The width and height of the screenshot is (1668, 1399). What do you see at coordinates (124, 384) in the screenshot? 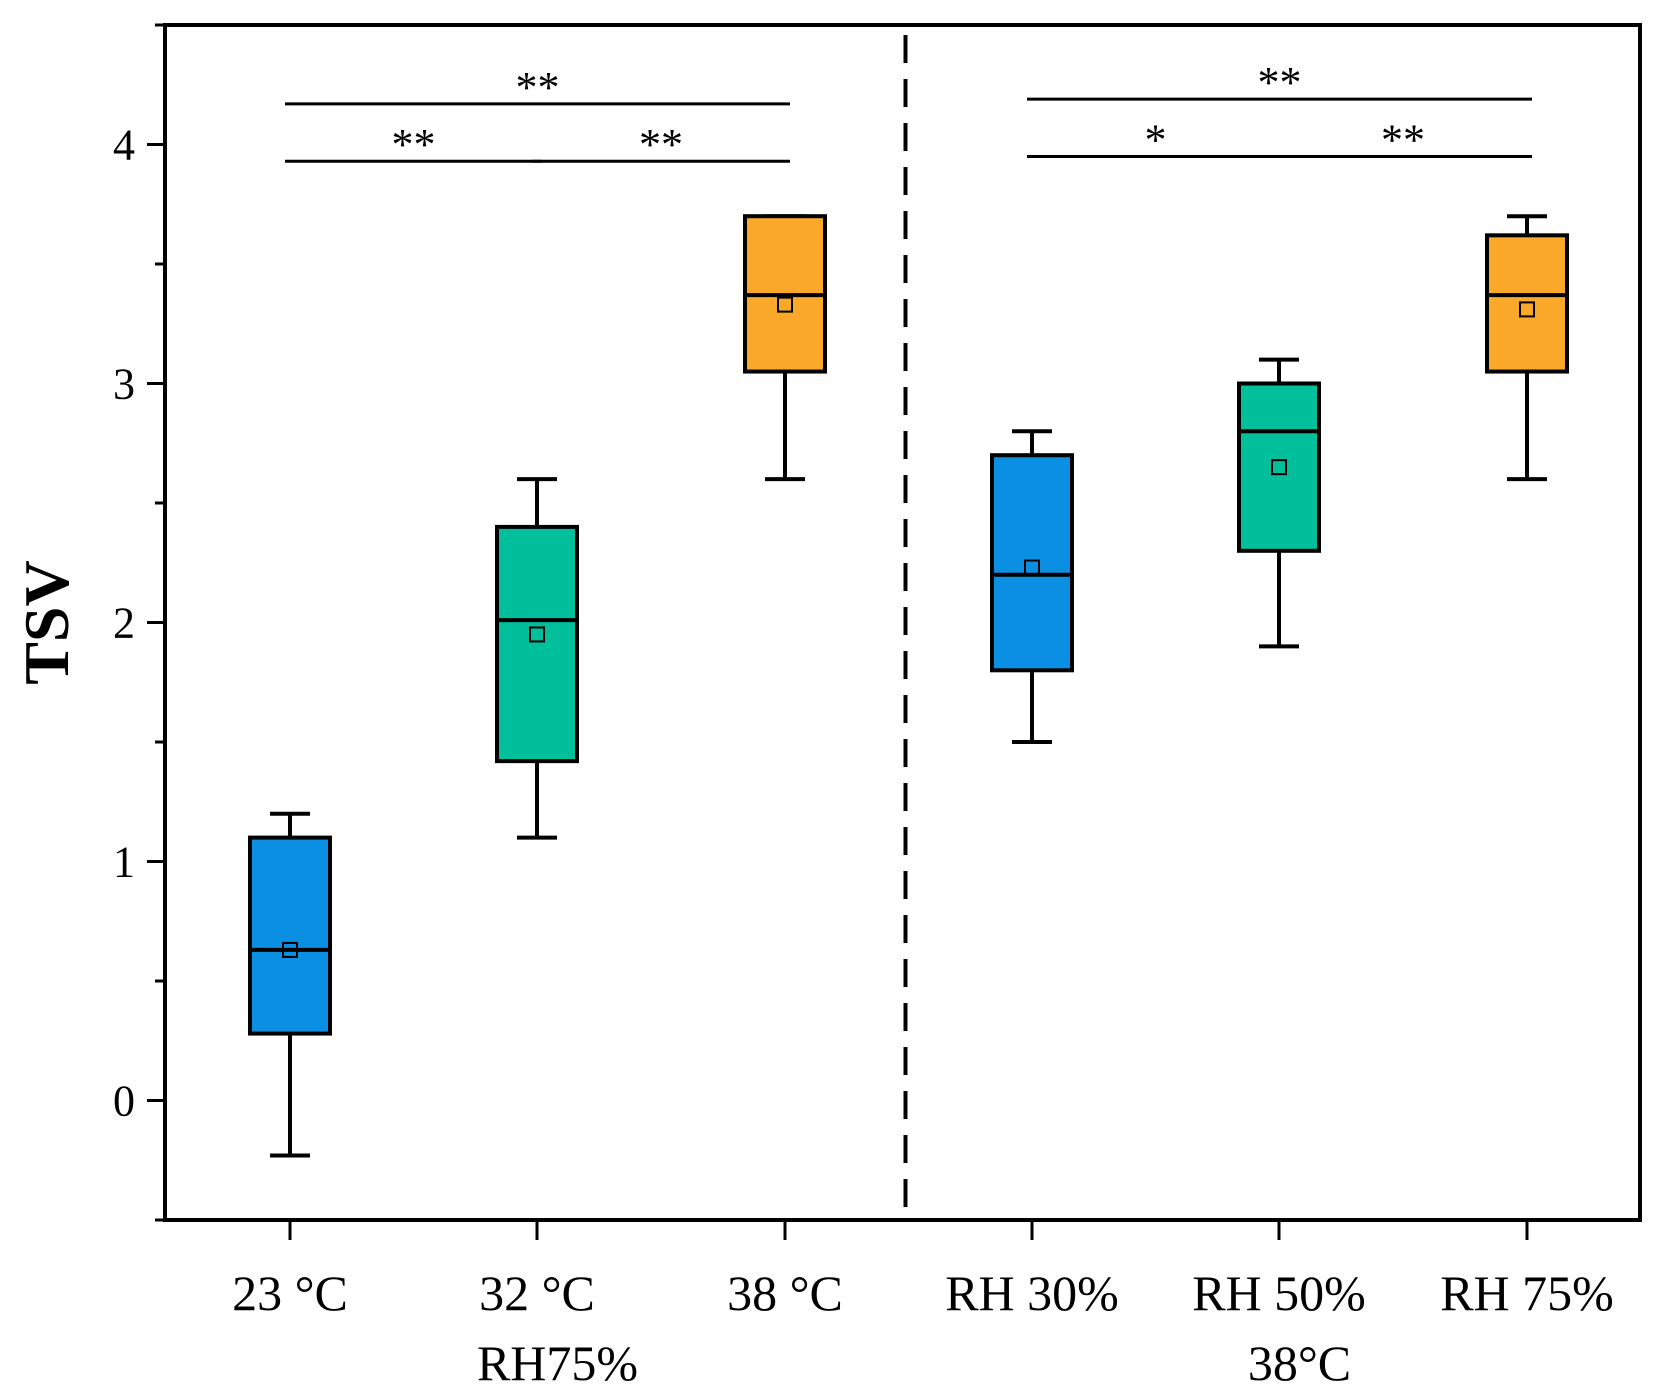
I see `y-tick-label: 3` at bounding box center [124, 384].